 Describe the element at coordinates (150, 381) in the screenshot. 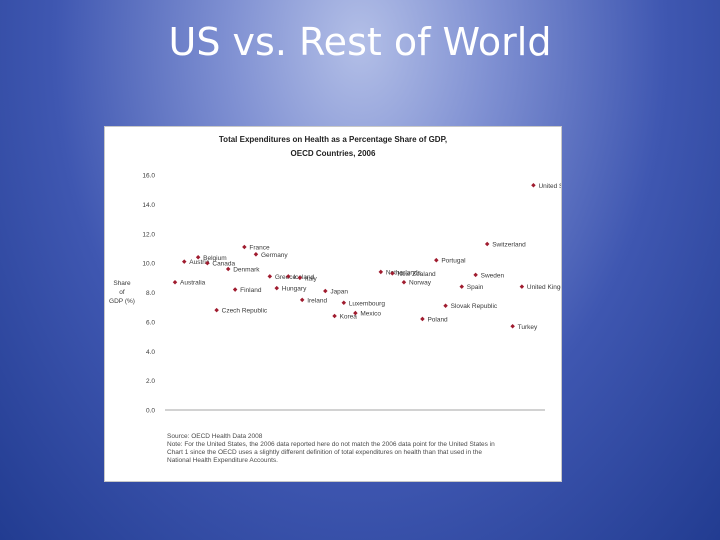

I see `y-tick-label: 2.0` at that location.